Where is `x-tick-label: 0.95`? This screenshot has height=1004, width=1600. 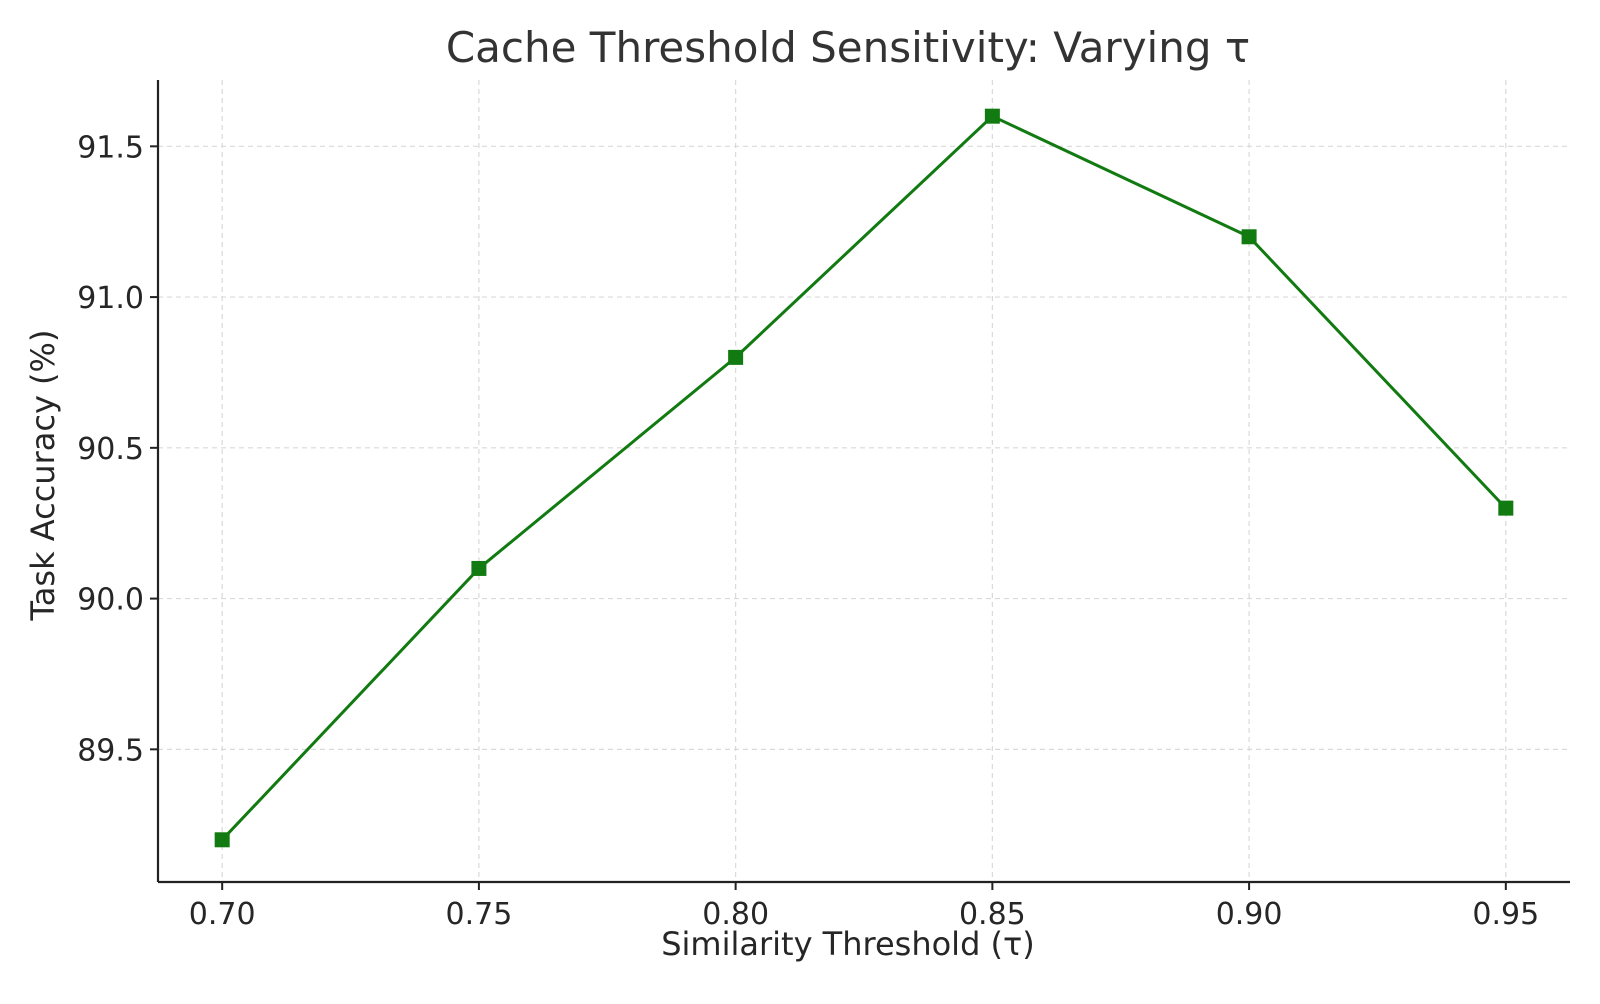
x-tick-label: 0.95 is located at coordinates (1505, 914).